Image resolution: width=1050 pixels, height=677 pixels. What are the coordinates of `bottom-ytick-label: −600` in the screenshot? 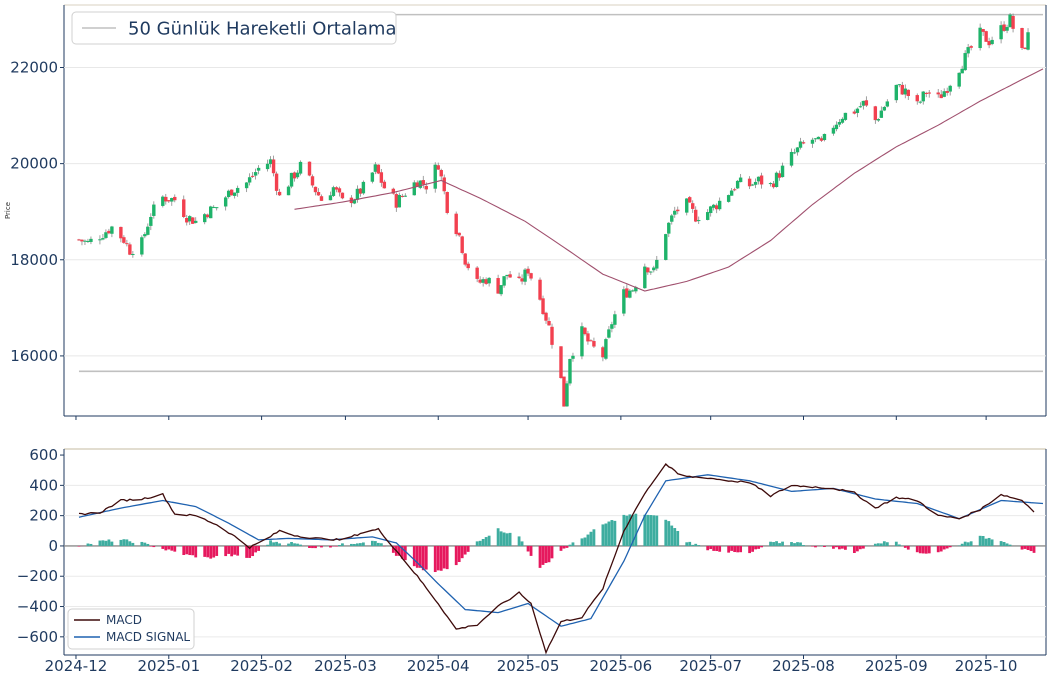 It's located at (37, 637).